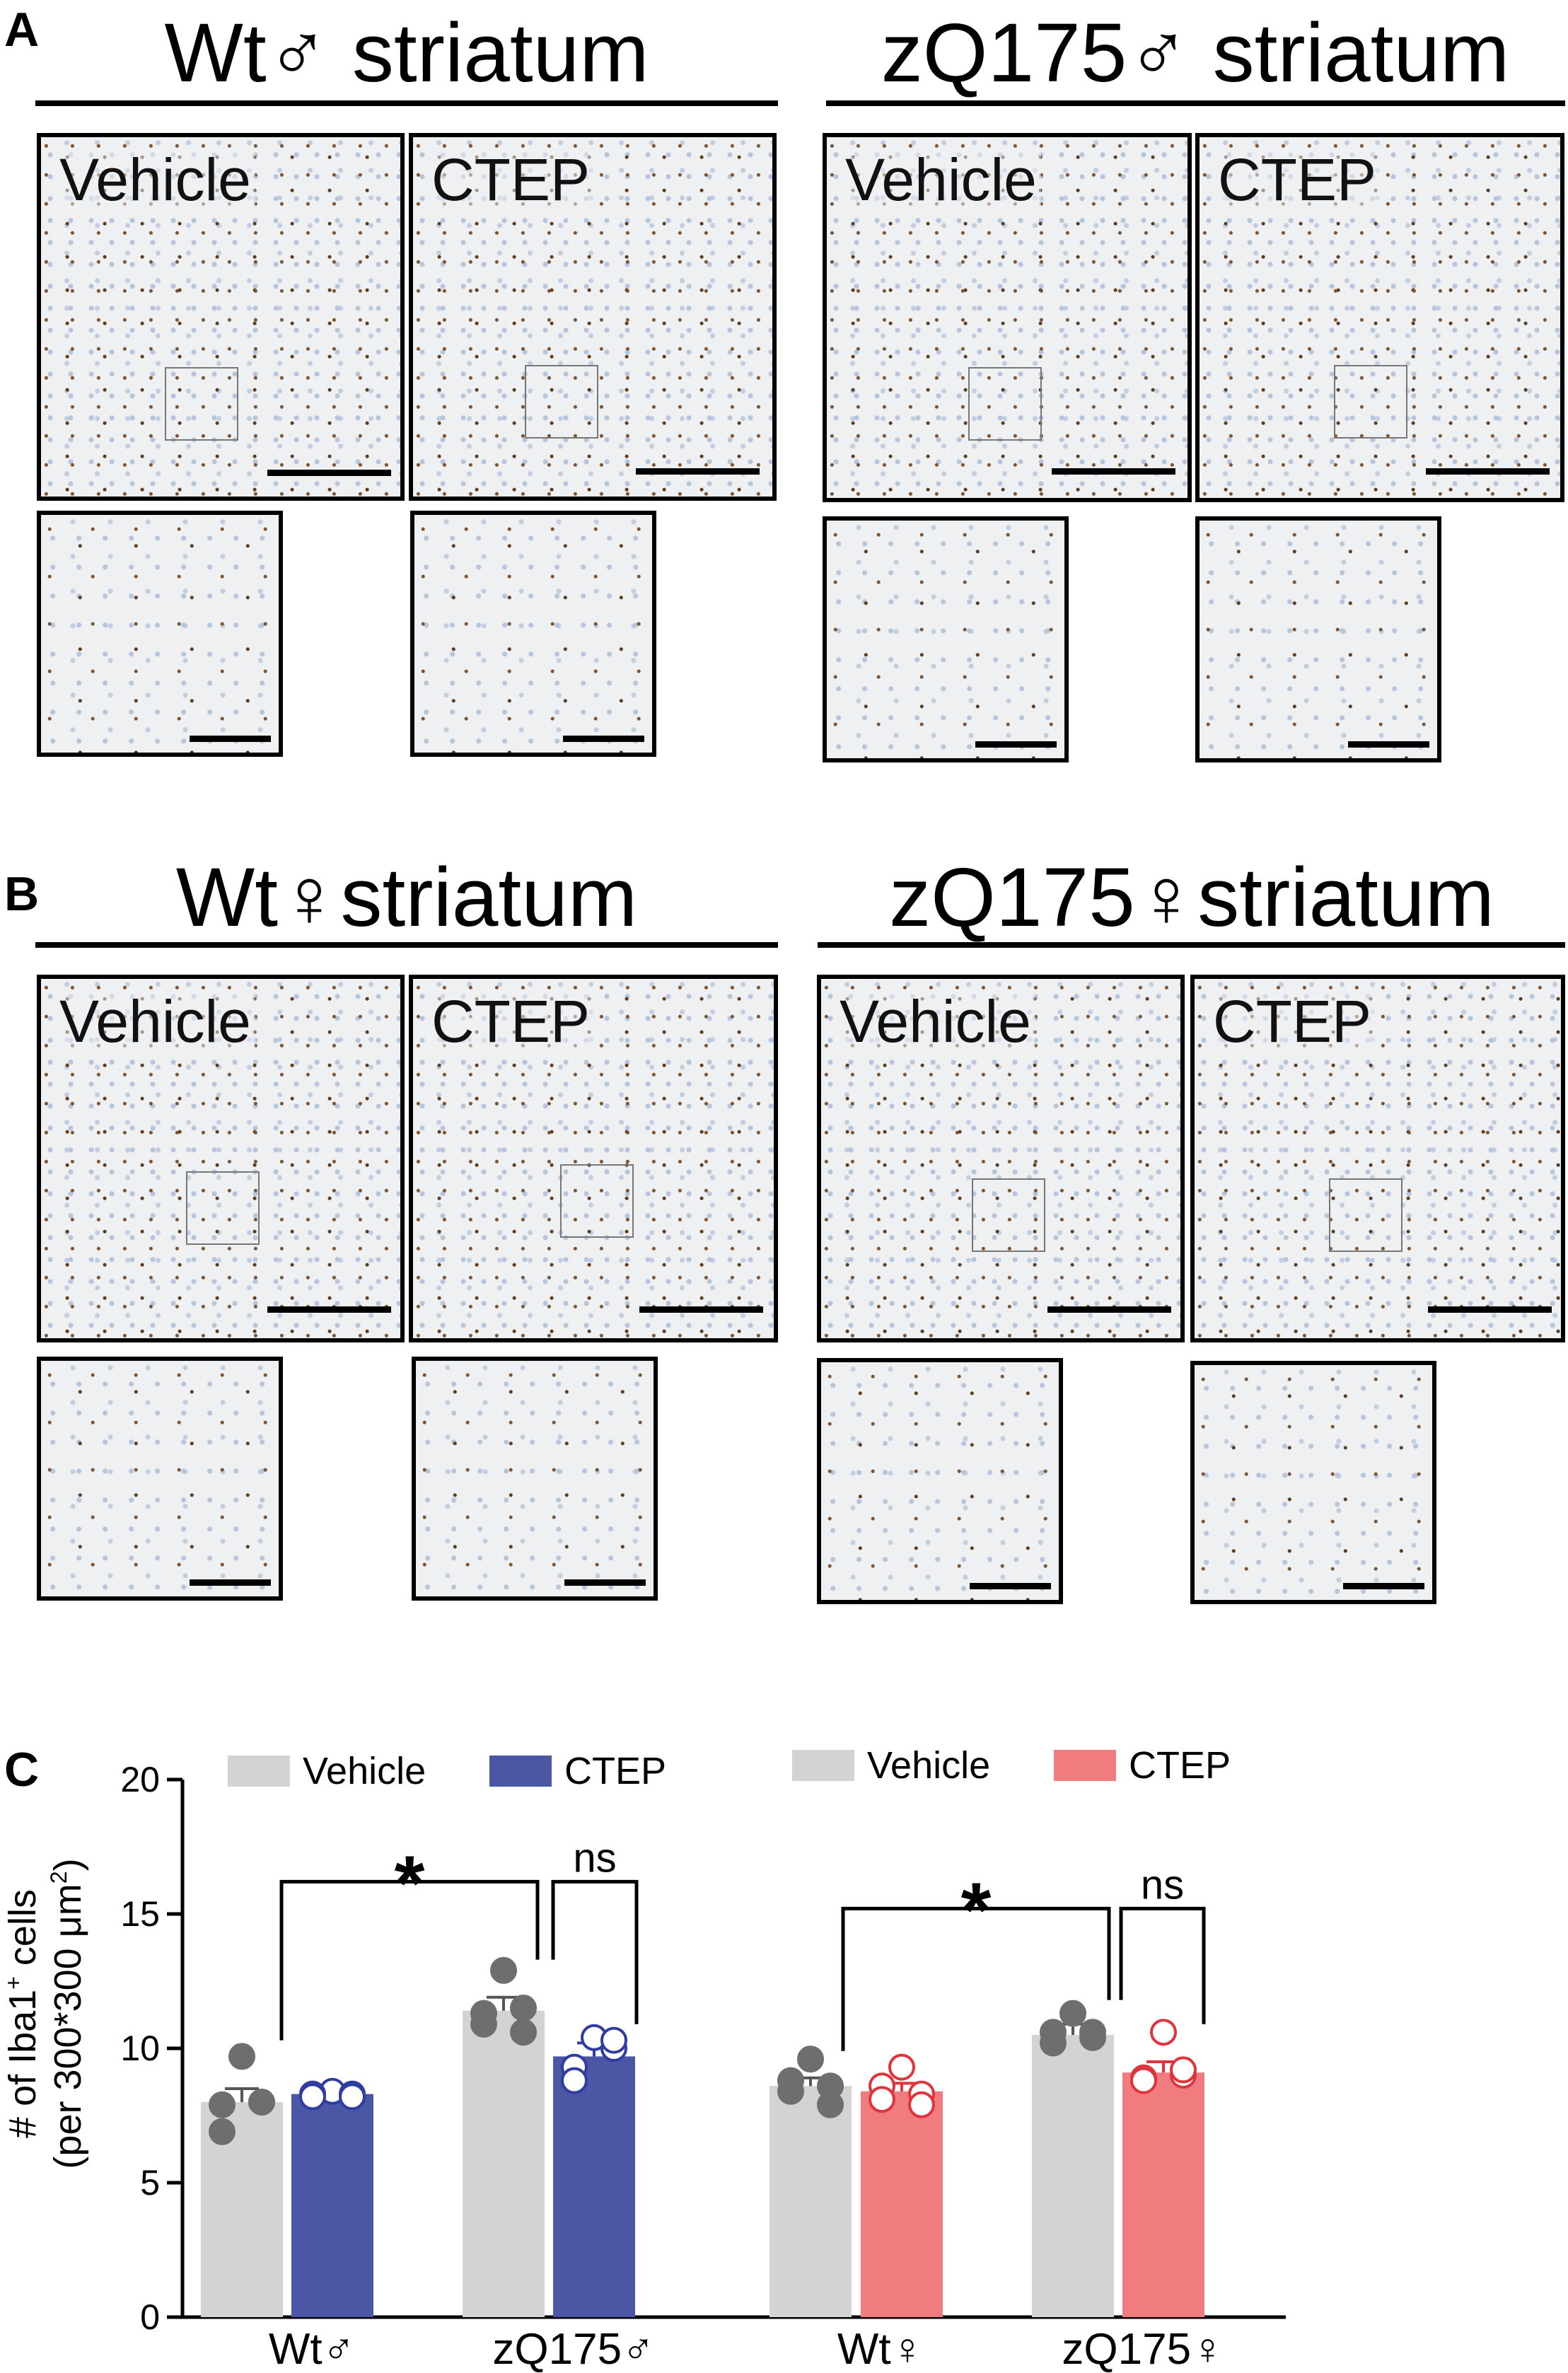  What do you see at coordinates (1377, 1158) in the screenshot?
I see `micrograph-zq175-female-ctep: CTEP` at bounding box center [1377, 1158].